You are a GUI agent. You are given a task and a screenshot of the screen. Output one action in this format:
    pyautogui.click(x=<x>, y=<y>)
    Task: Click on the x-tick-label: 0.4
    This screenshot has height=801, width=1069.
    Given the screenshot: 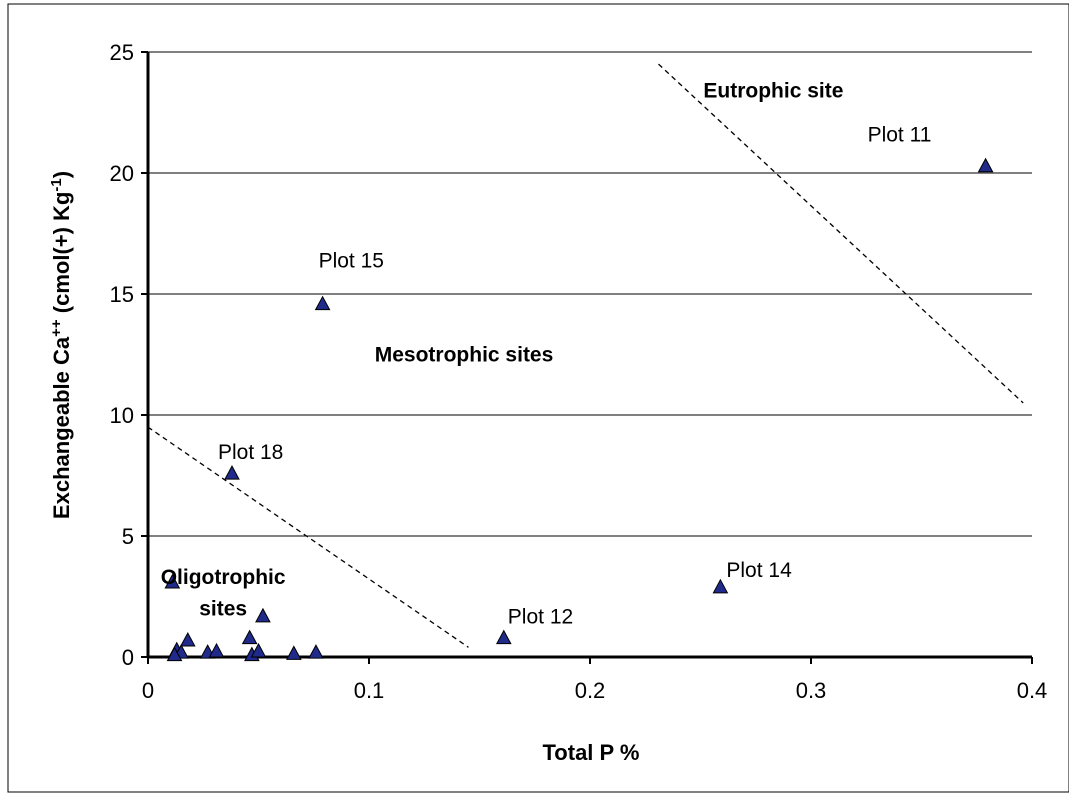 What is the action you would take?
    pyautogui.click(x=1032, y=690)
    